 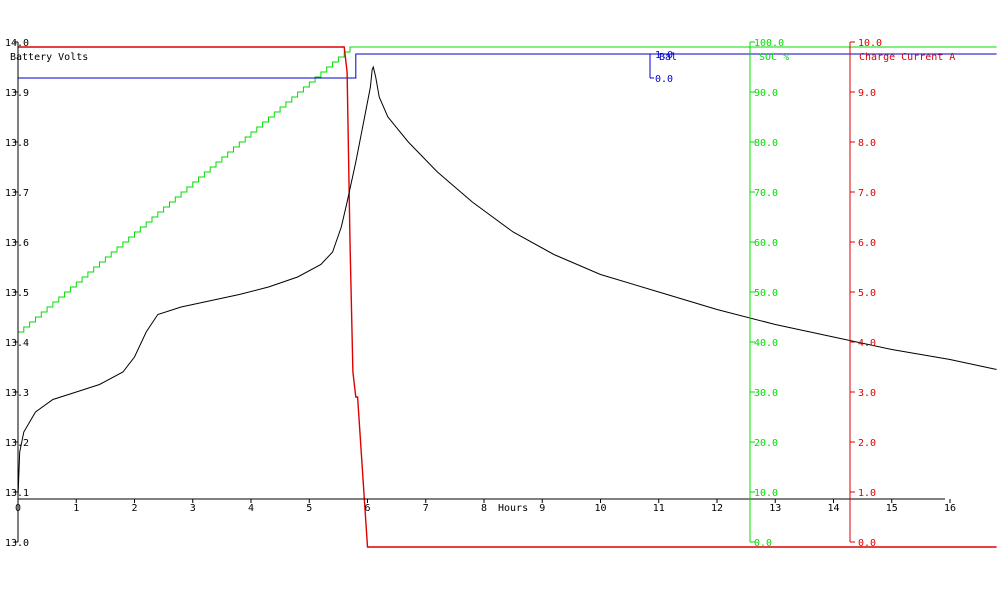 What do you see at coordinates (833, 508) in the screenshot?
I see `x-tick-label: 14` at bounding box center [833, 508].